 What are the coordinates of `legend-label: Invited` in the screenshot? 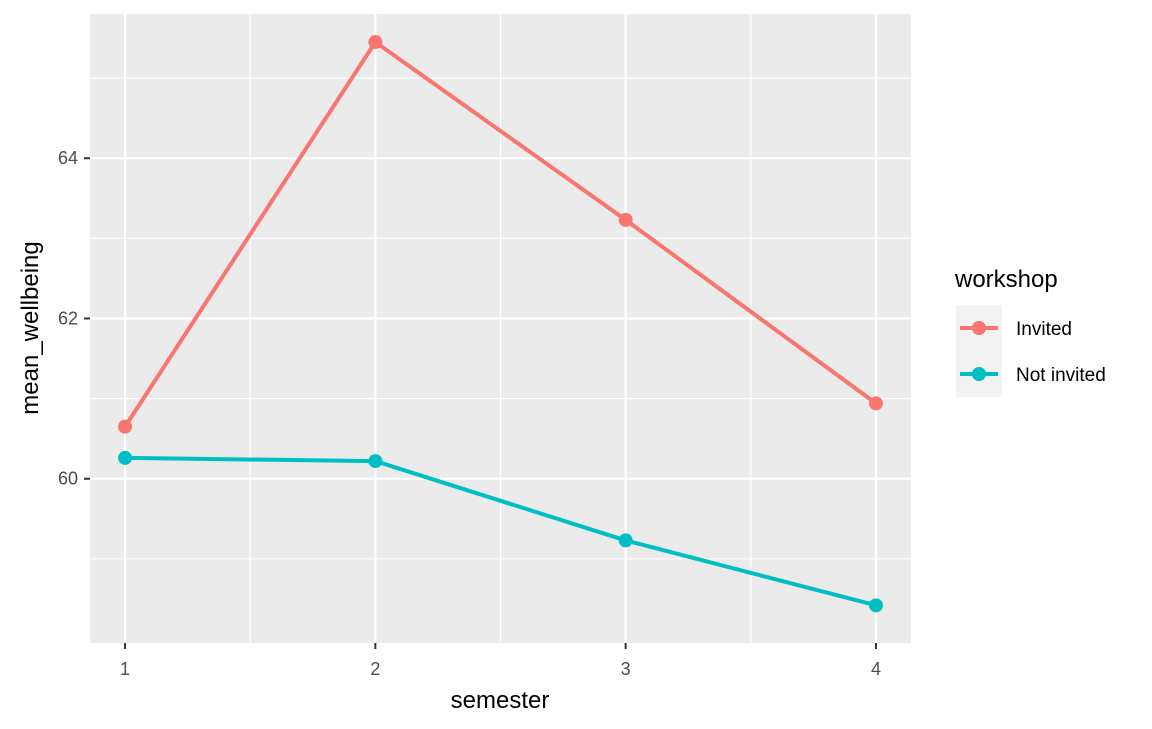 It's located at (1044, 329).